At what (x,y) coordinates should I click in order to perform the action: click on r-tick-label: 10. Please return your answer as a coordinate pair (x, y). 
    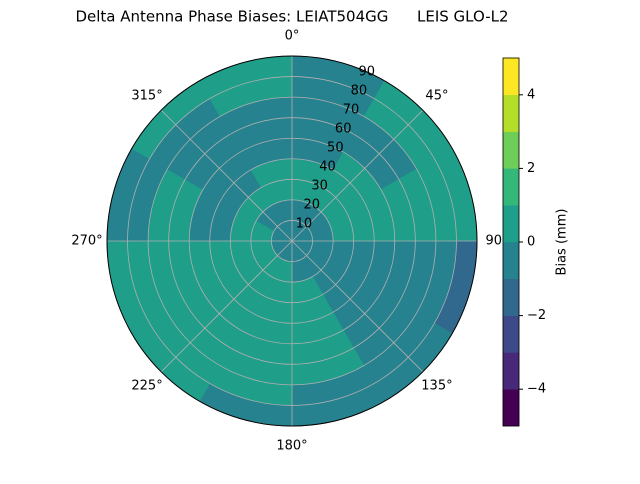
    Looking at the image, I should click on (304, 224).